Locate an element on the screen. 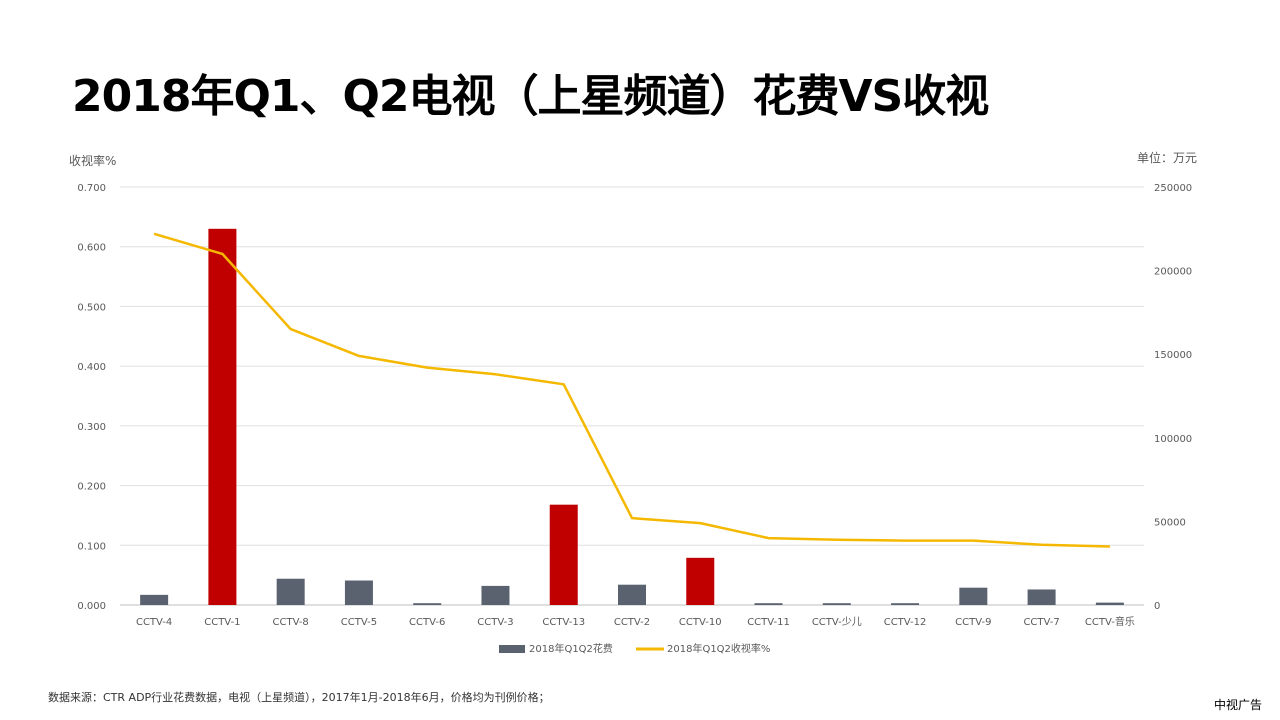  left-tick-label: 0.600 is located at coordinates (91, 248).